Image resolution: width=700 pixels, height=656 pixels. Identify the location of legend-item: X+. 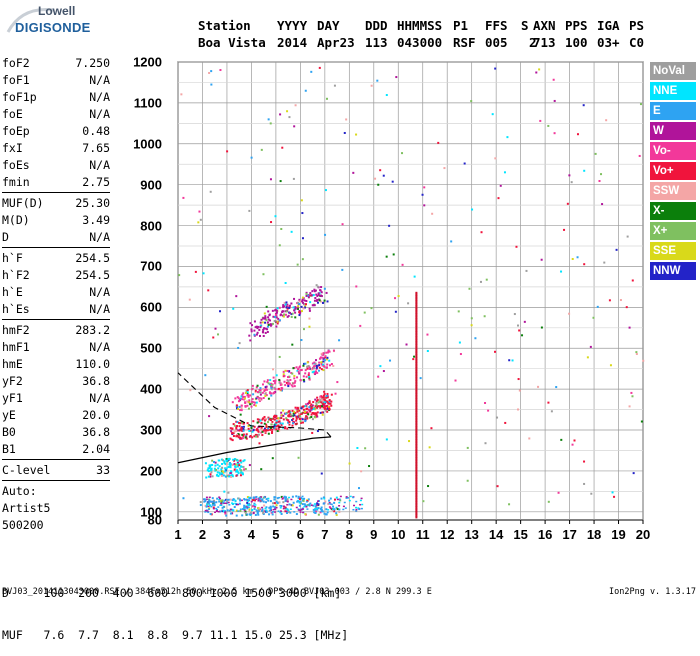
(673, 231).